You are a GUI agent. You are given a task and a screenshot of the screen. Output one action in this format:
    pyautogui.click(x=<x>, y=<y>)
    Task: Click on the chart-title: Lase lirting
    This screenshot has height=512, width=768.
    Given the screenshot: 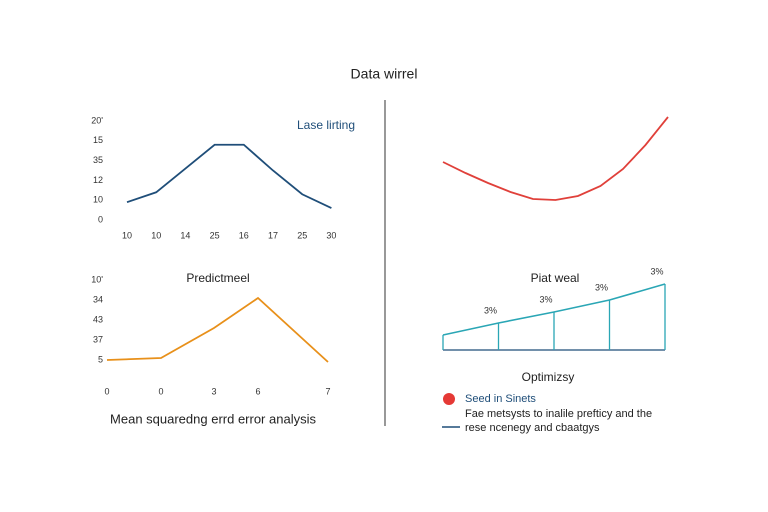 What is the action you would take?
    pyautogui.click(x=326, y=125)
    